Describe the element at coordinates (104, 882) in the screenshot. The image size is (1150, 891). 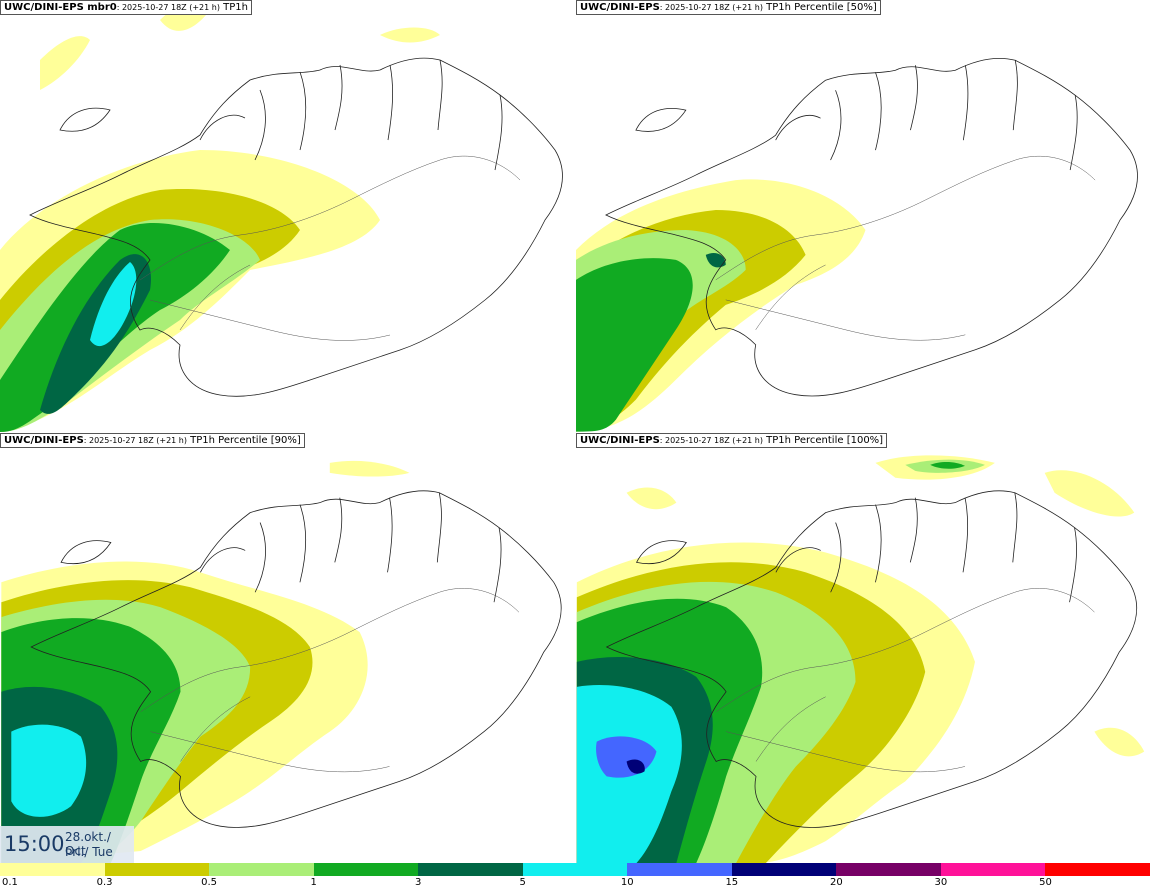
I see `colorbar-label: 0.3` at that location.